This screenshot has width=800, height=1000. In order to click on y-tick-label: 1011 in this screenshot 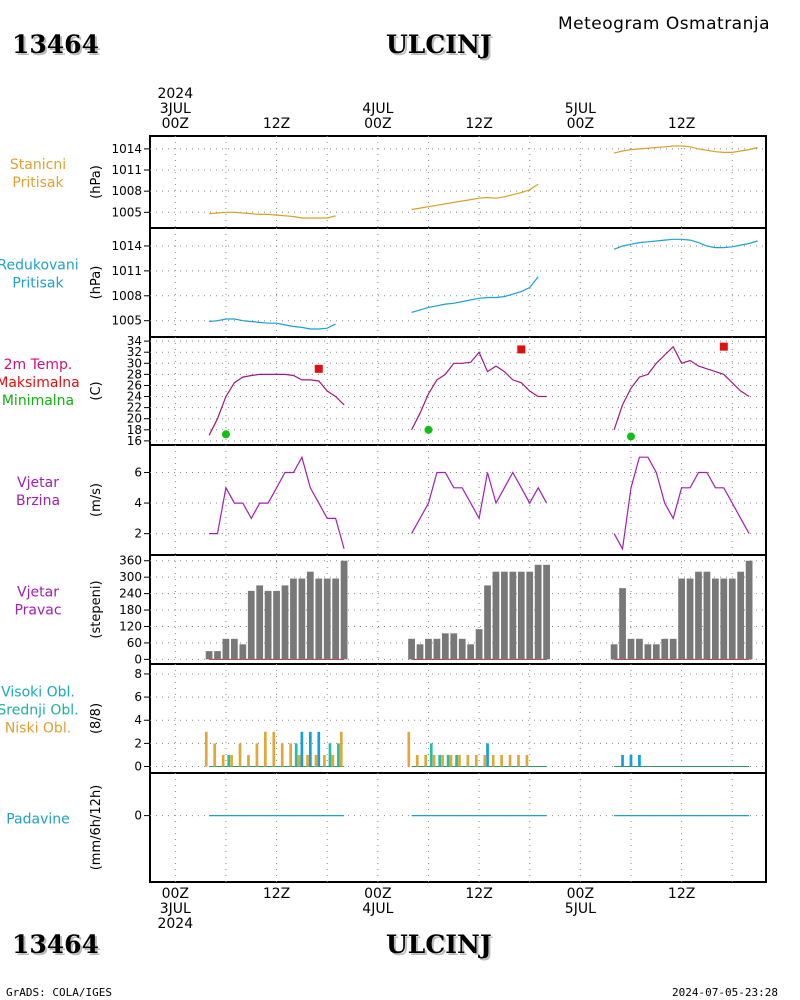, I will do `click(126, 170)`.